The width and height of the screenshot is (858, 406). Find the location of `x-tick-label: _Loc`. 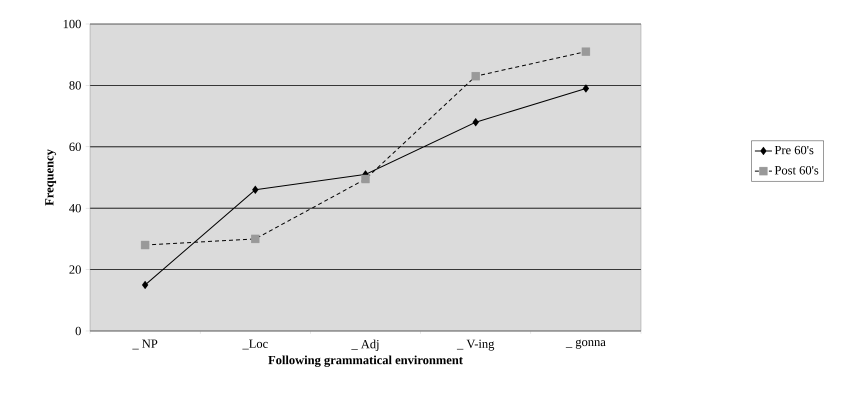

x-tick-label: _Loc is located at coordinates (255, 345).